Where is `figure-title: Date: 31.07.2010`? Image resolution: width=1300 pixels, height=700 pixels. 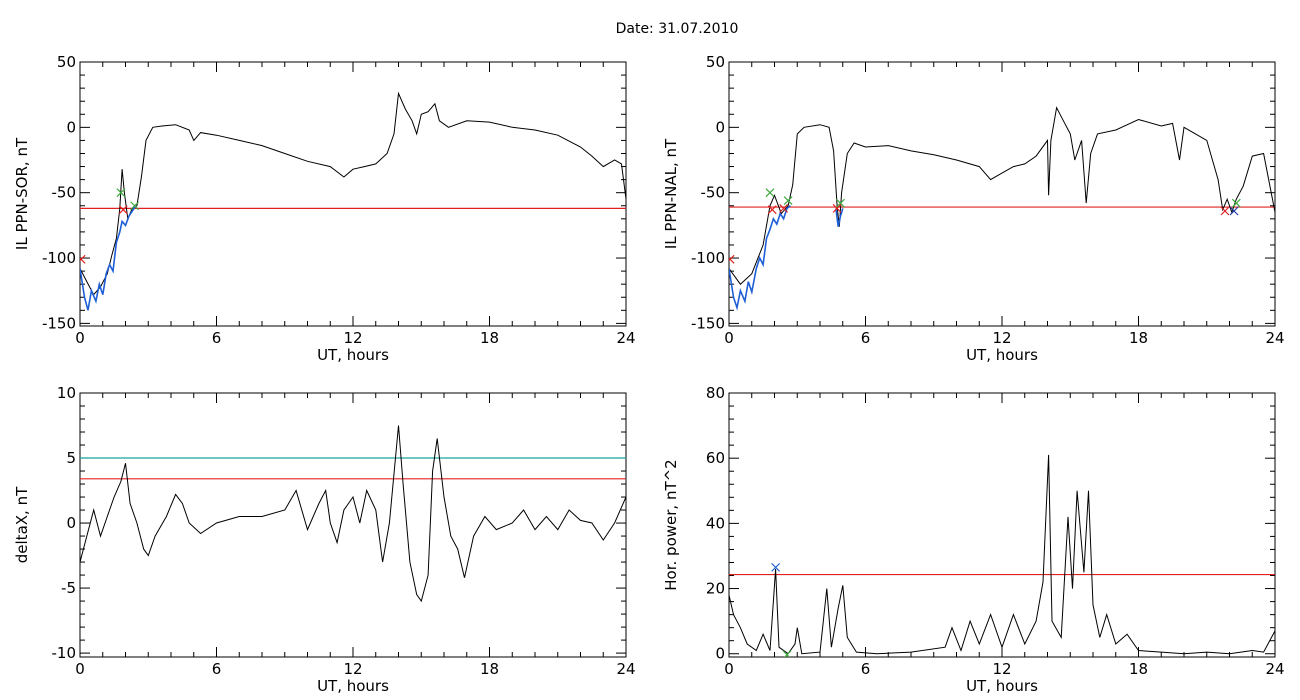
figure-title: Date: 31.07.2010 is located at coordinates (677, 29).